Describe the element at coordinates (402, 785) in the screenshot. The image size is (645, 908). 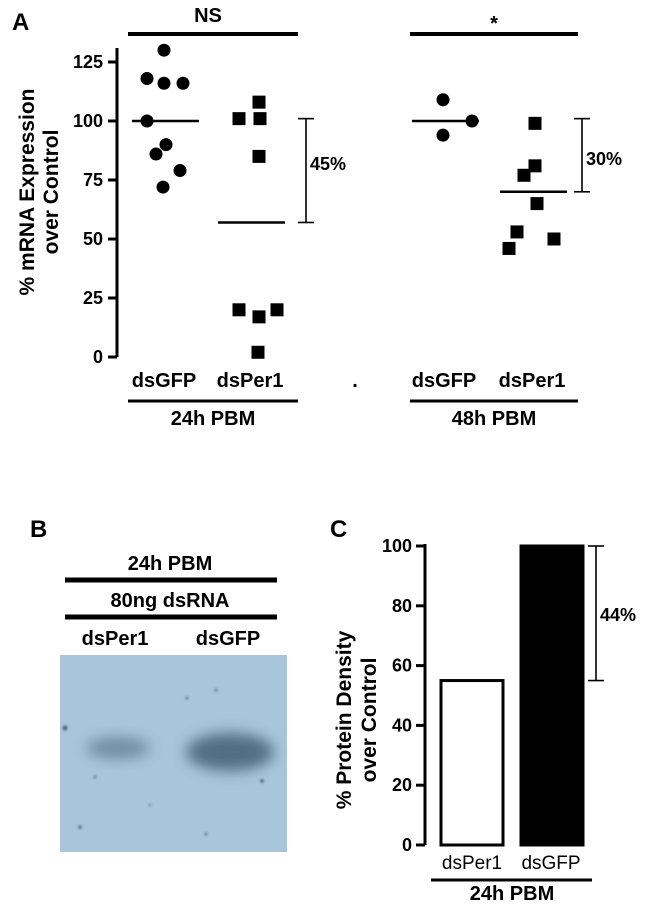
I see `panel-c-y-tick-label: 20` at that location.